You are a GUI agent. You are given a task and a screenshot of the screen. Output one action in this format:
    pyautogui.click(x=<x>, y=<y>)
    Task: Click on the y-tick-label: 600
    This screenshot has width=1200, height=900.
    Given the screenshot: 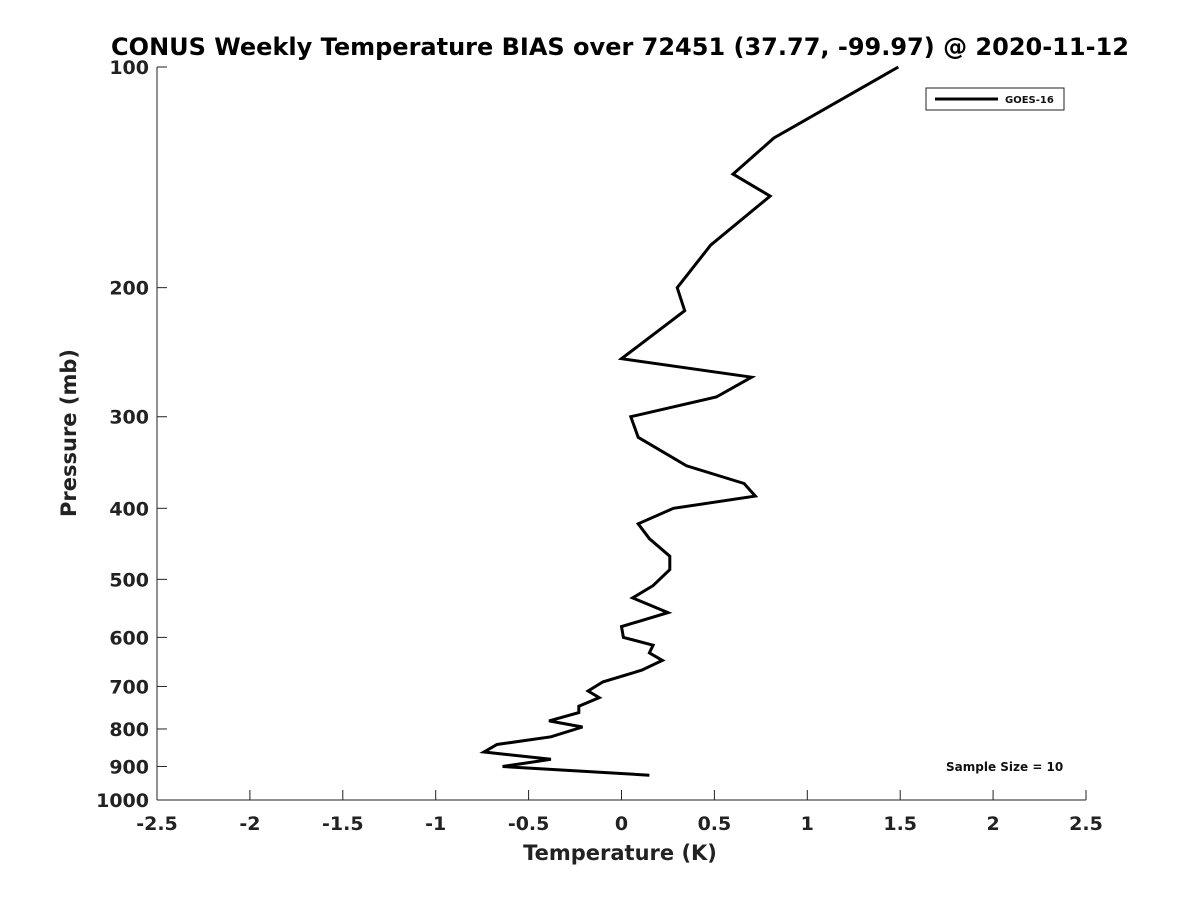 What is the action you would take?
    pyautogui.click(x=129, y=638)
    